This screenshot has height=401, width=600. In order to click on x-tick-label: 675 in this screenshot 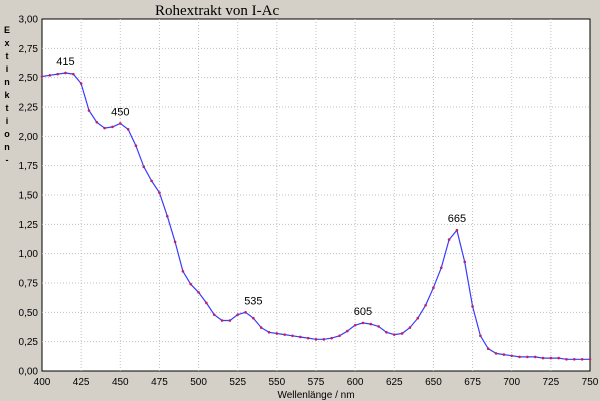, I will do `click(472, 382)`.